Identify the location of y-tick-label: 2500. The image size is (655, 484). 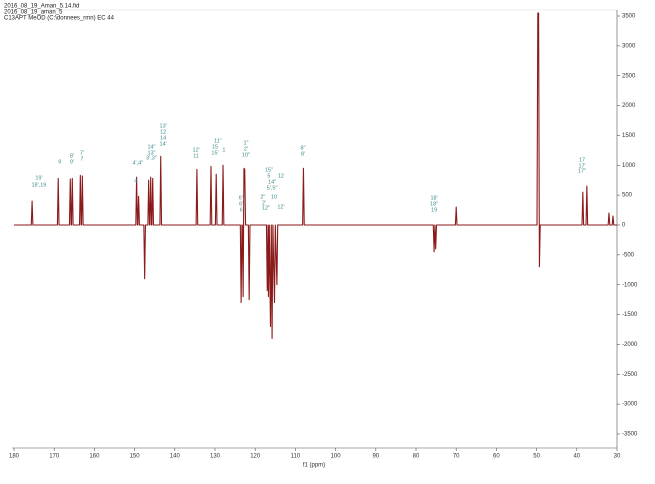
(629, 76).